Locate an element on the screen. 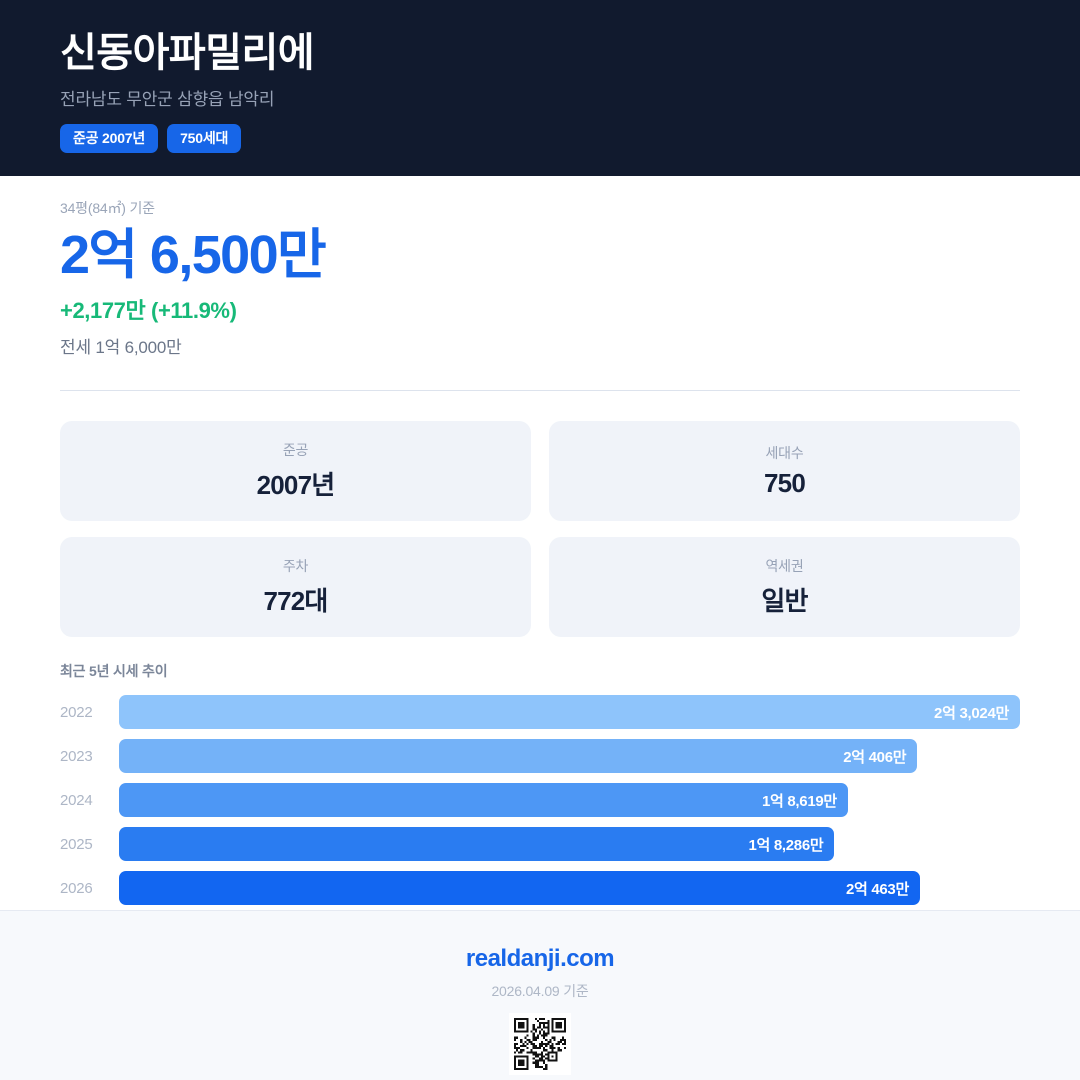 The image size is (1080, 1080). stat-value: 772대 is located at coordinates (295, 601).